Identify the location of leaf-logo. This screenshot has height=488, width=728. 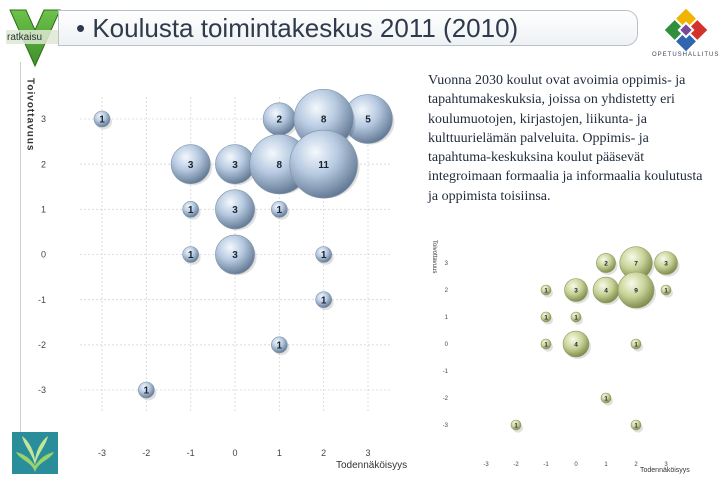
(35, 453).